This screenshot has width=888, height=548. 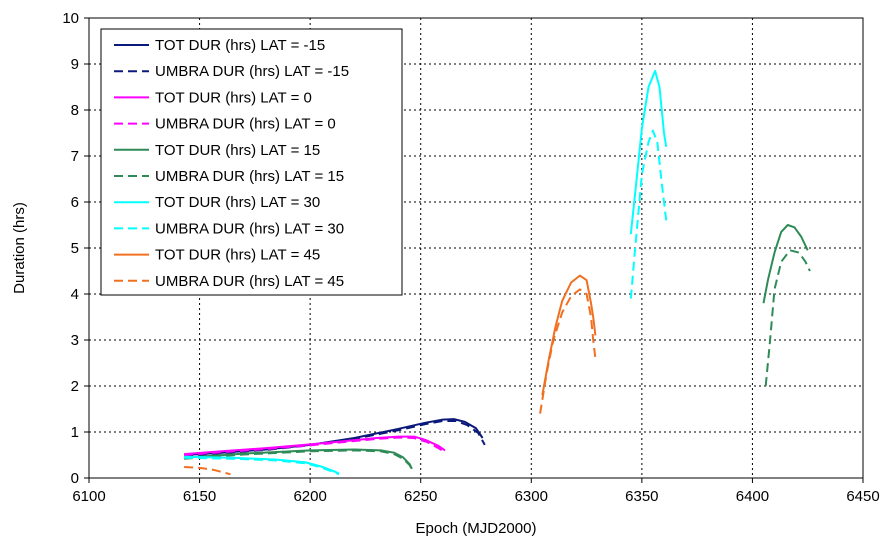 What do you see at coordinates (75, 156) in the screenshot?
I see `y-tick-label: 7` at bounding box center [75, 156].